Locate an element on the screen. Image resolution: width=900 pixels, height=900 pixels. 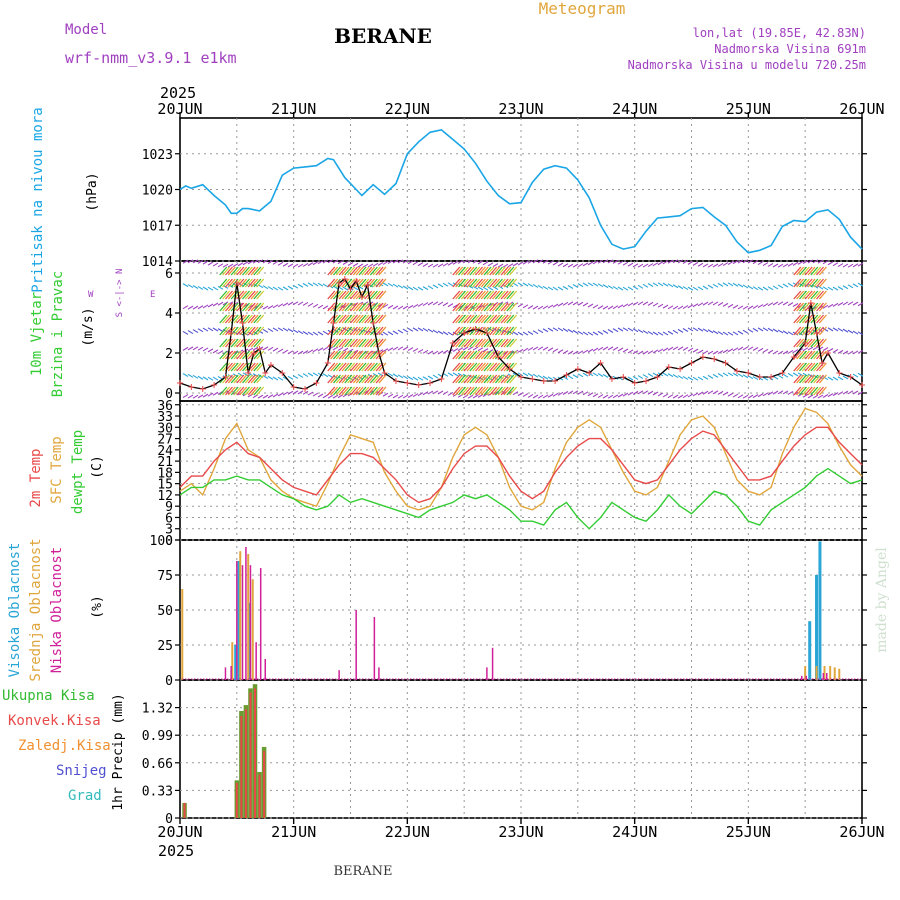
wind-compass-w: W is located at coordinates (91, 295).